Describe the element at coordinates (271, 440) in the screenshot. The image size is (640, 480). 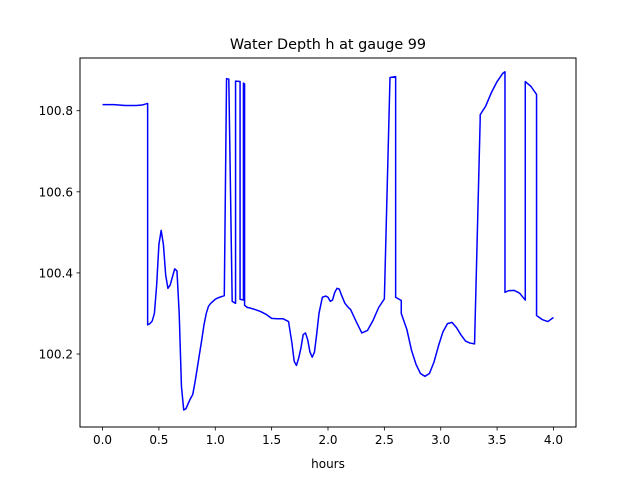
I see `x-tick-label: 1.5` at that location.